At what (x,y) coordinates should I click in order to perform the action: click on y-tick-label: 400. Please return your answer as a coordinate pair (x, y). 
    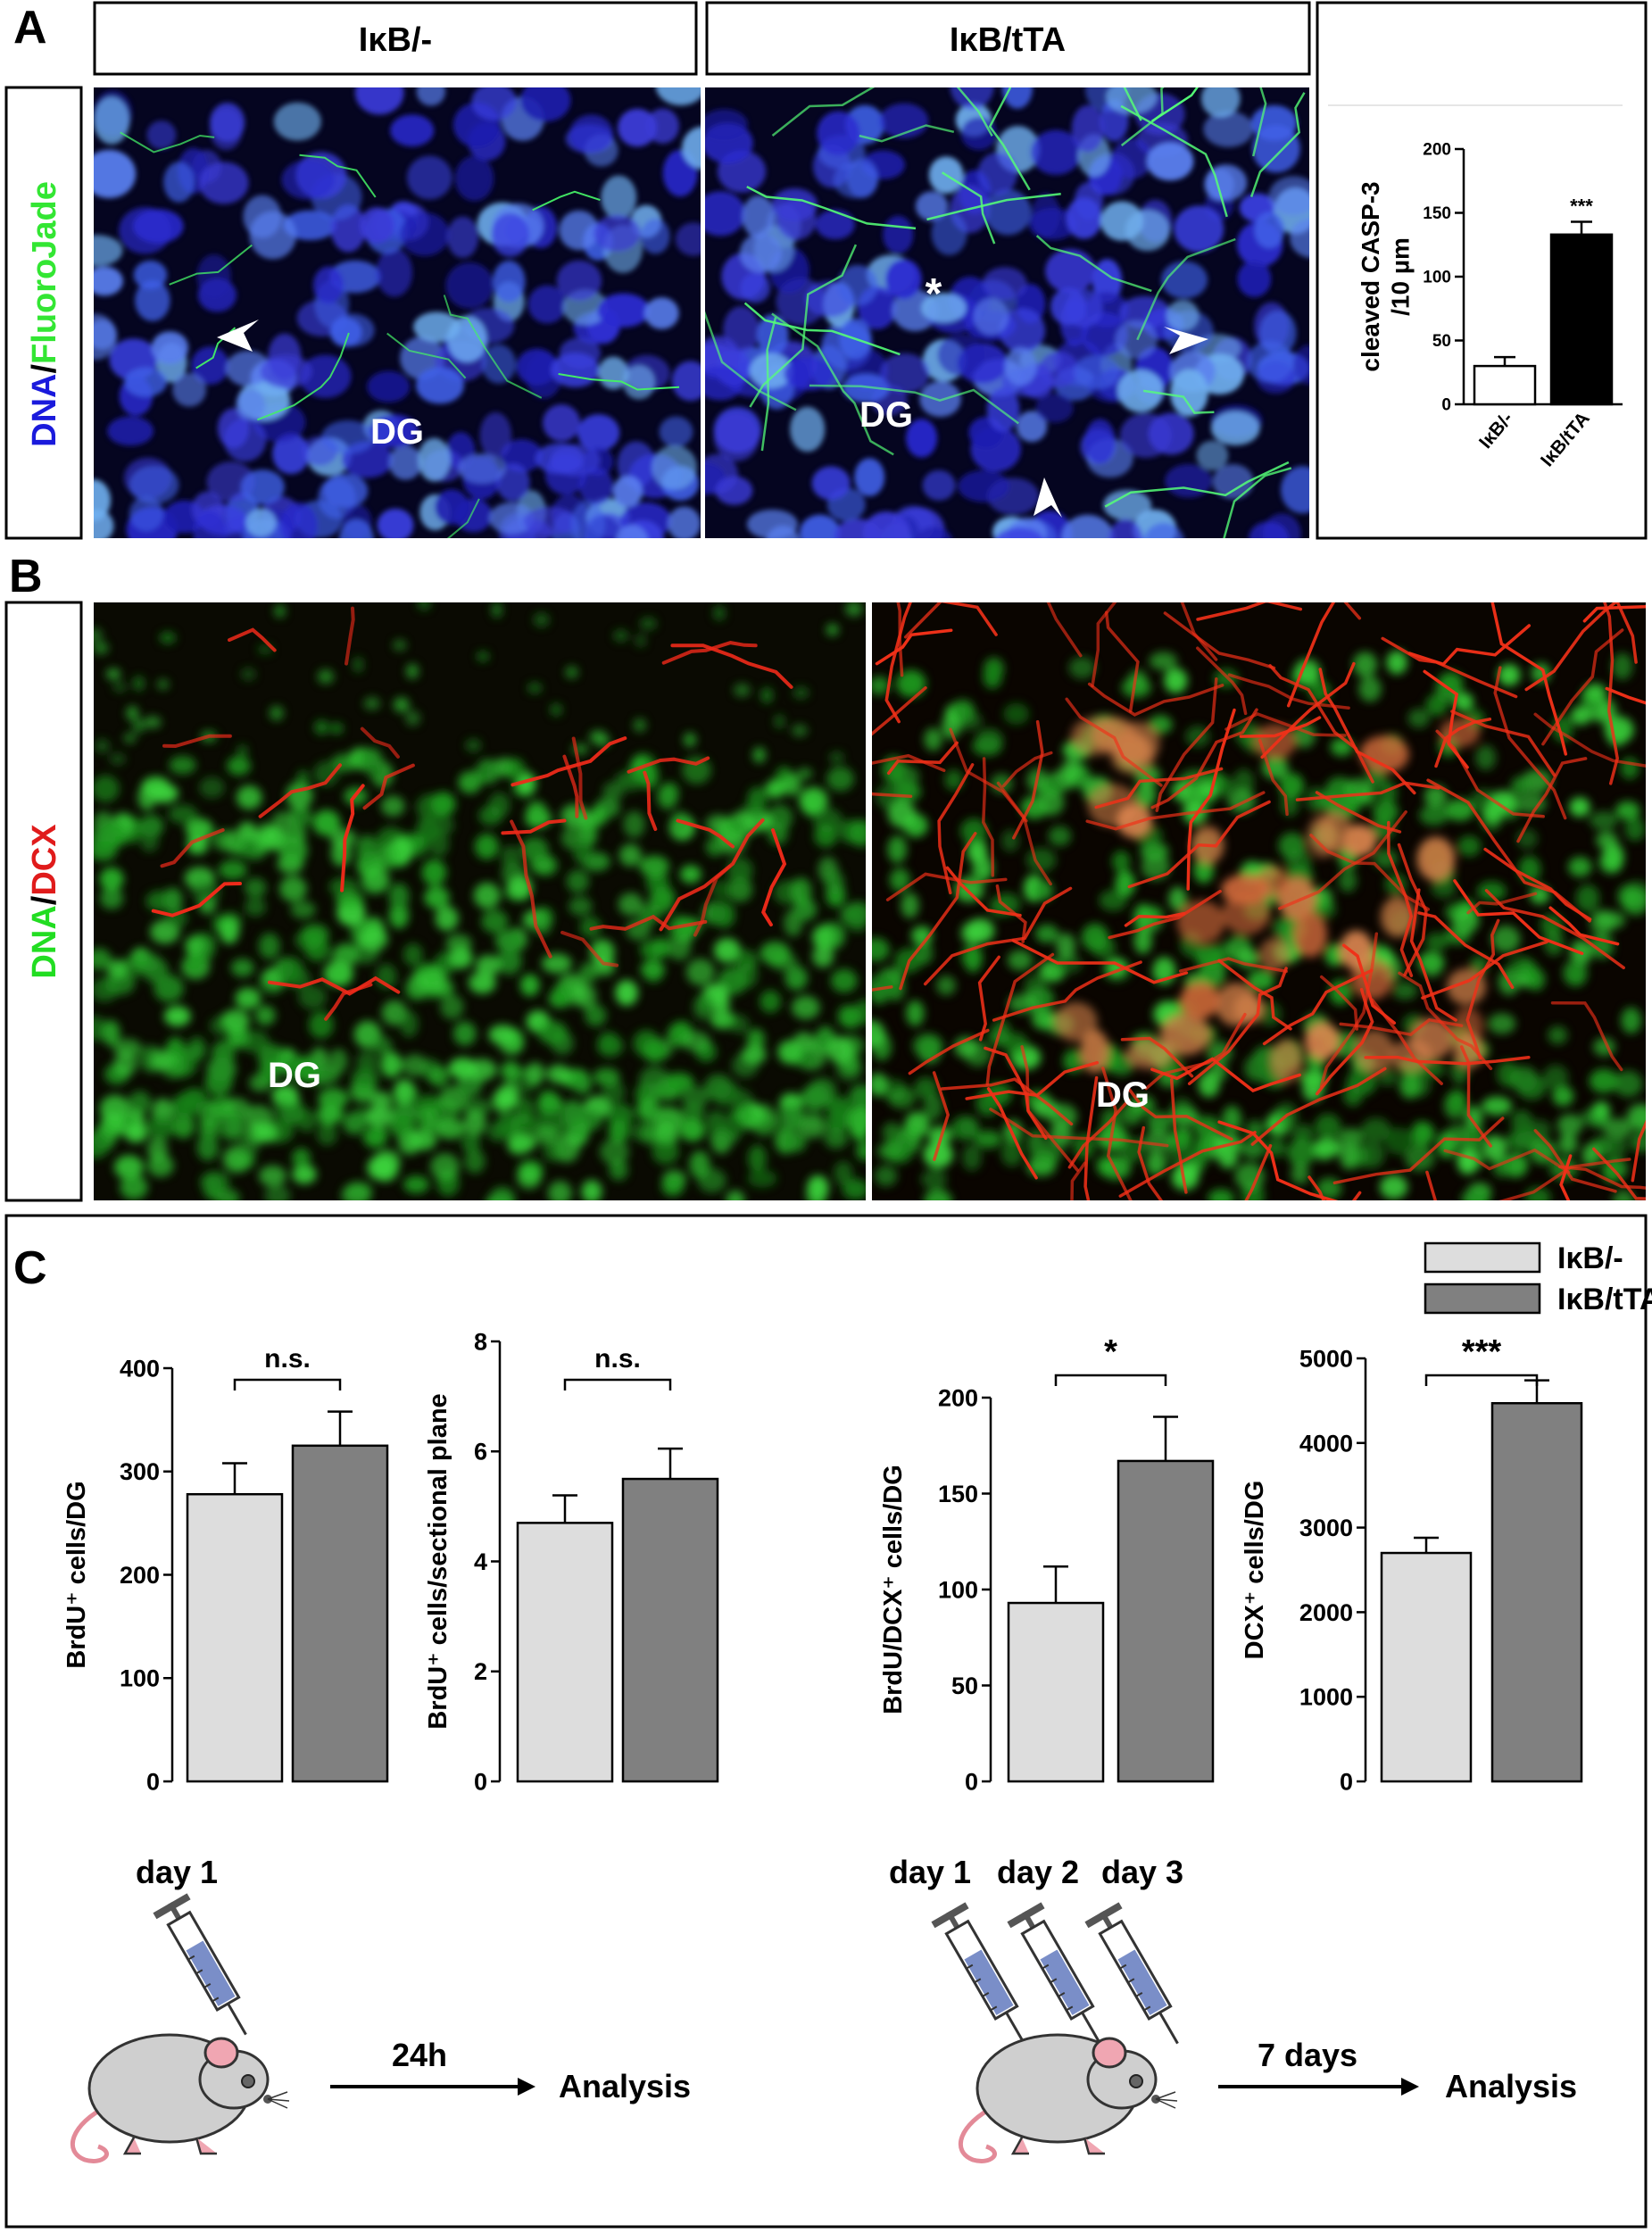
    Looking at the image, I should click on (140, 1369).